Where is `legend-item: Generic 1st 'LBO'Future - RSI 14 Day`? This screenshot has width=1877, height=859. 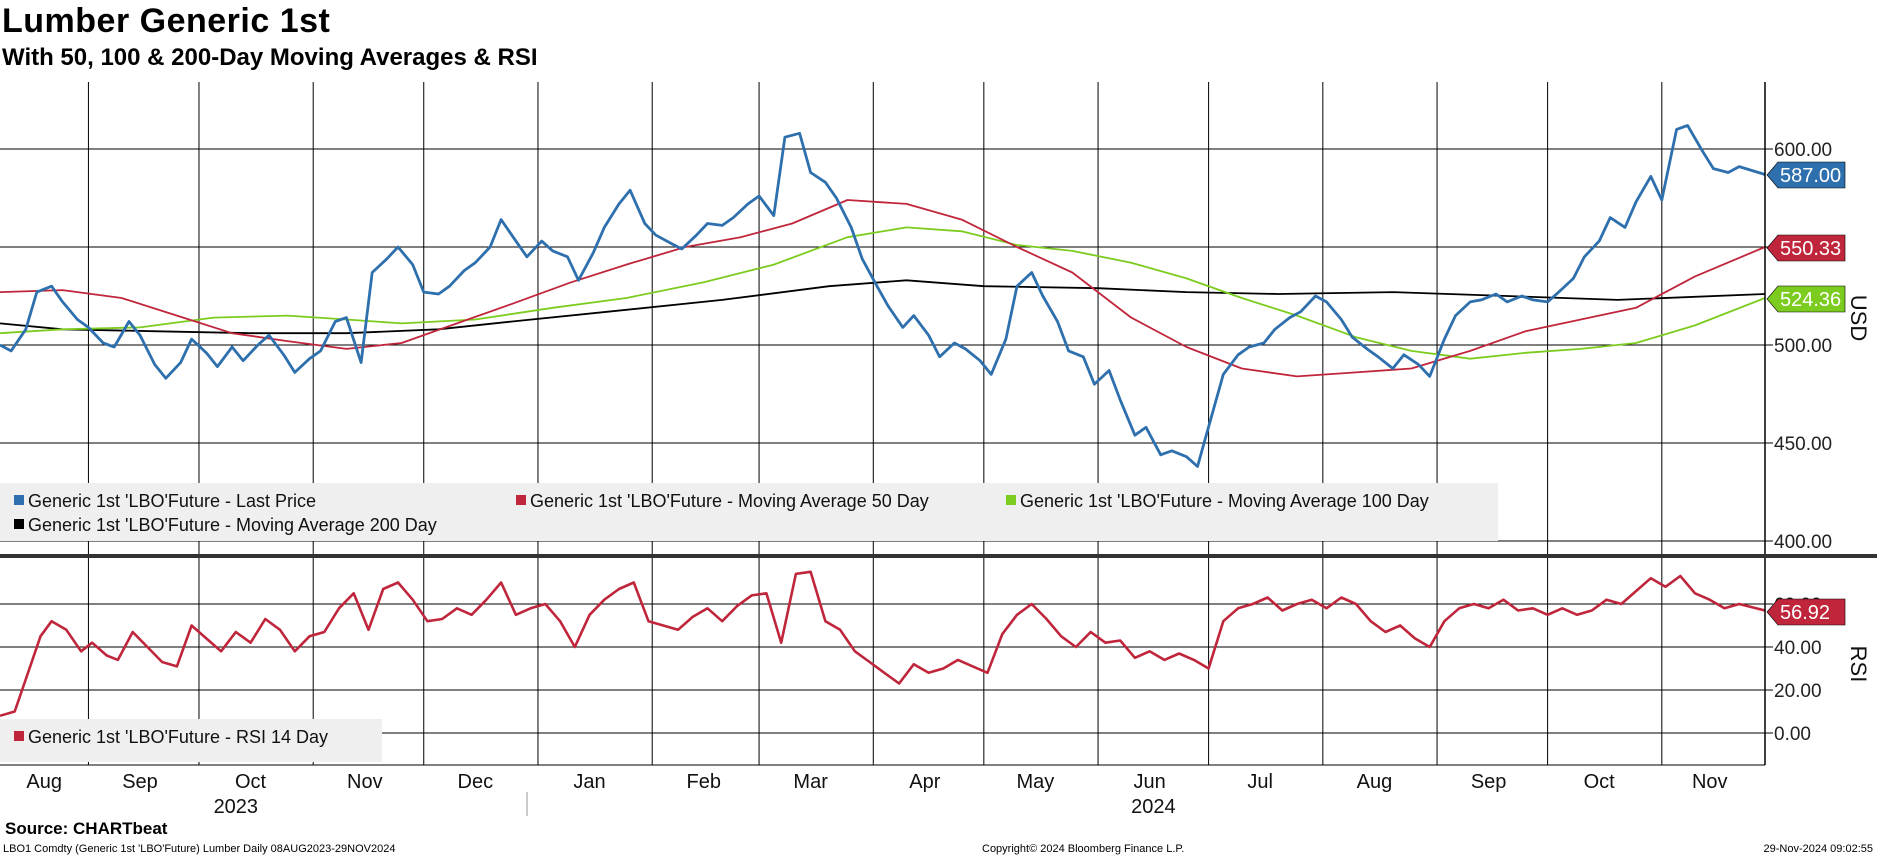
legend-item: Generic 1st 'LBO'Future - RSI 14 Day is located at coordinates (171, 737).